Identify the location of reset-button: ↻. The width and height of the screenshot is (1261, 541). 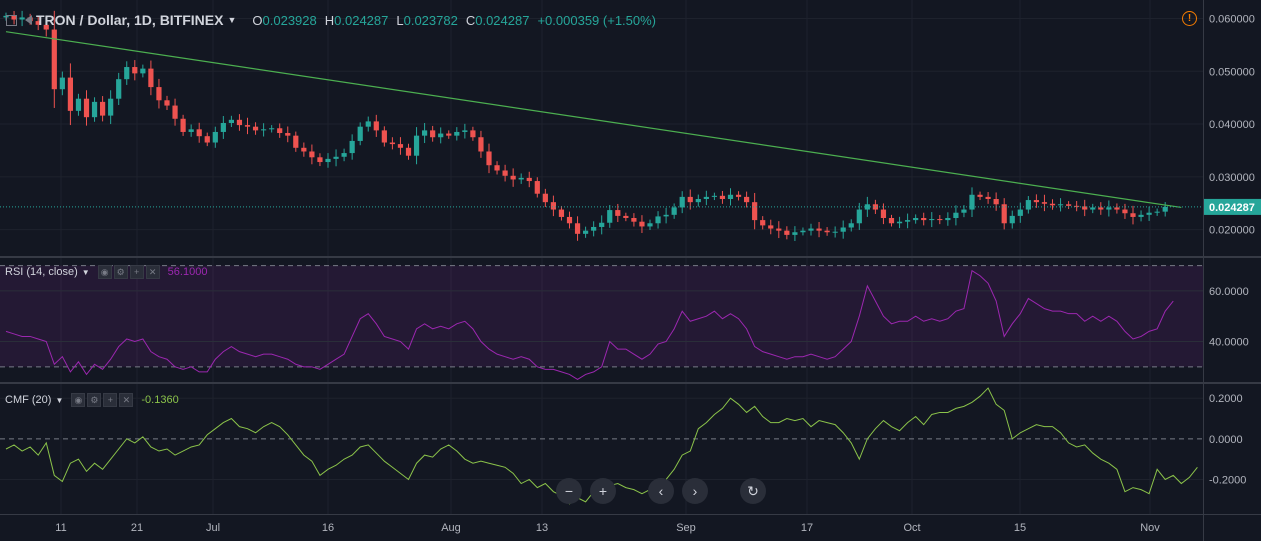
(753, 491).